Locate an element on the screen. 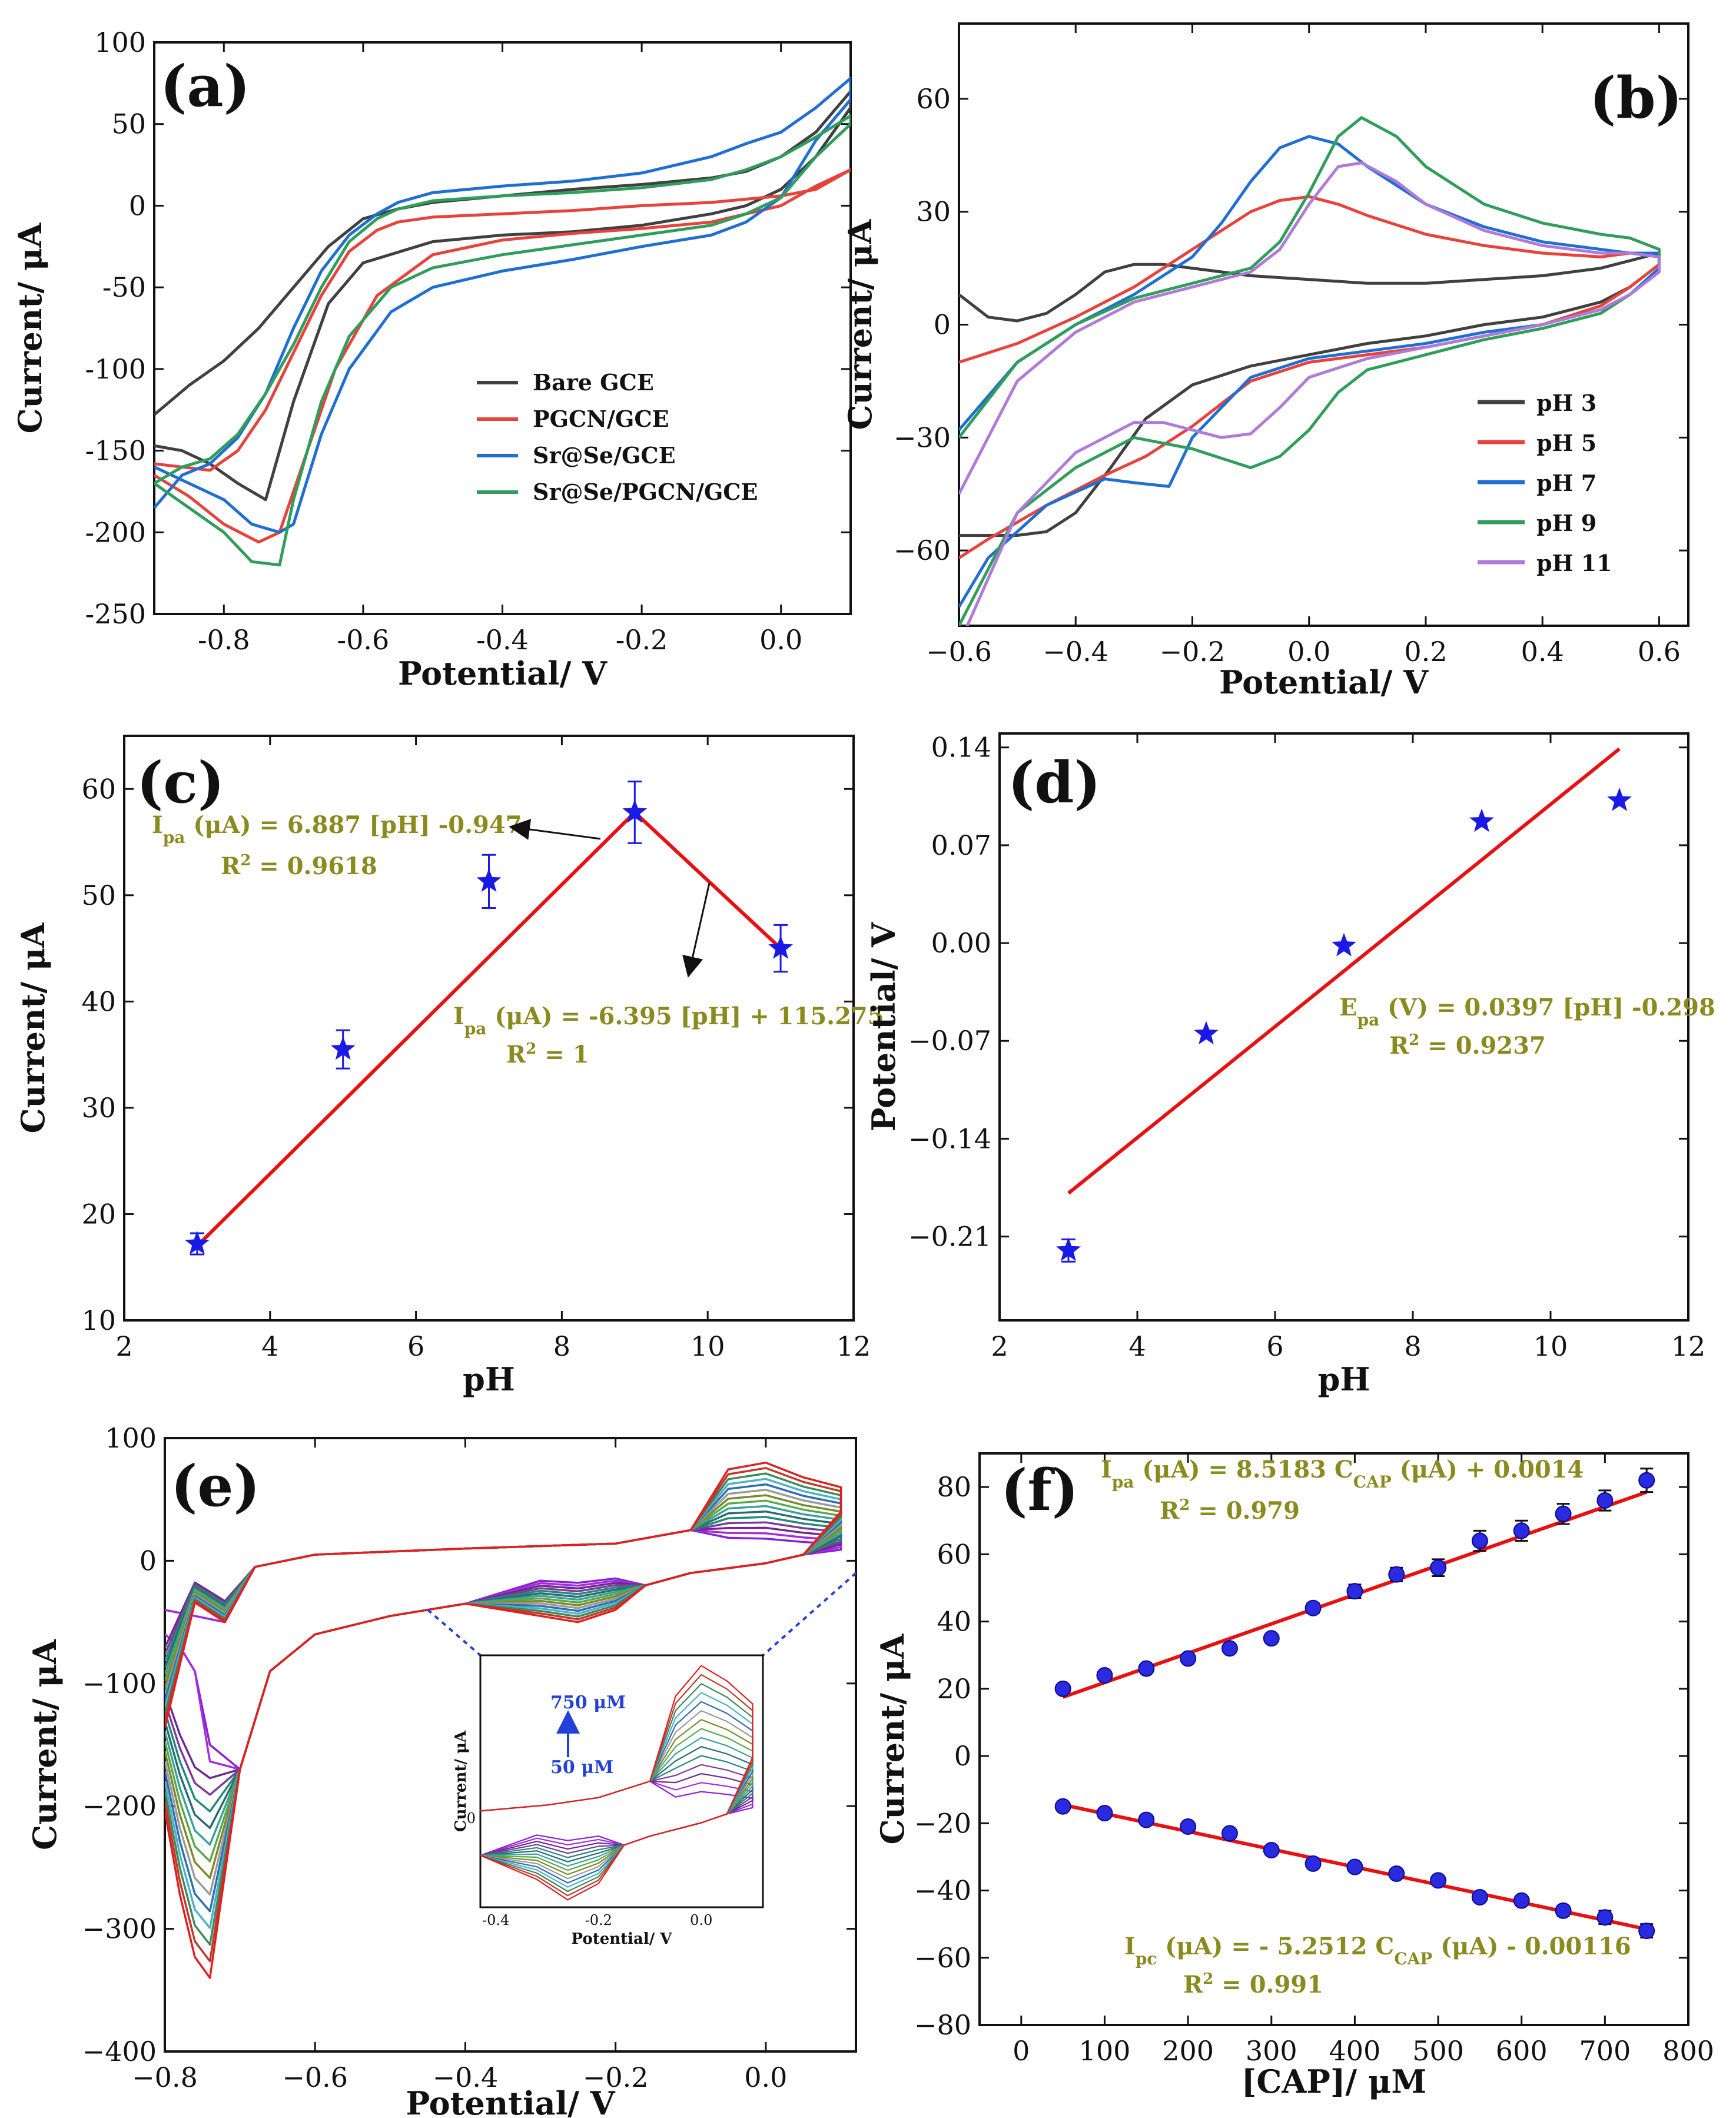 This screenshot has width=1736, height=2118. fit-equation: Ipa (μA) = 8.5183 CCAP (μA) + 0.0014 is located at coordinates (1342, 1474).